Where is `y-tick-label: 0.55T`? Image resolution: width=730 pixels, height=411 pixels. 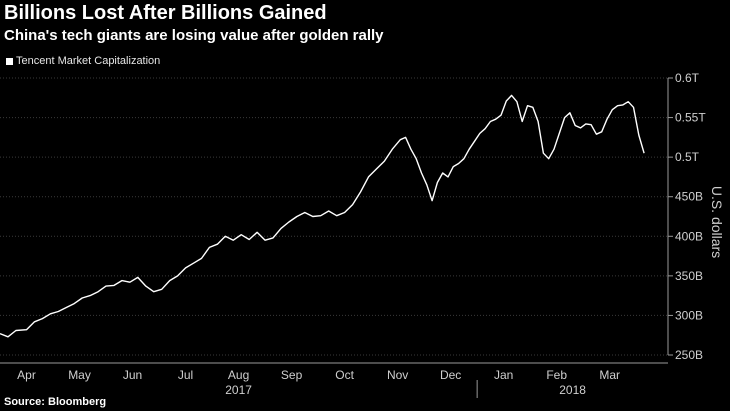
y-tick-label: 0.55T is located at coordinates (690, 118).